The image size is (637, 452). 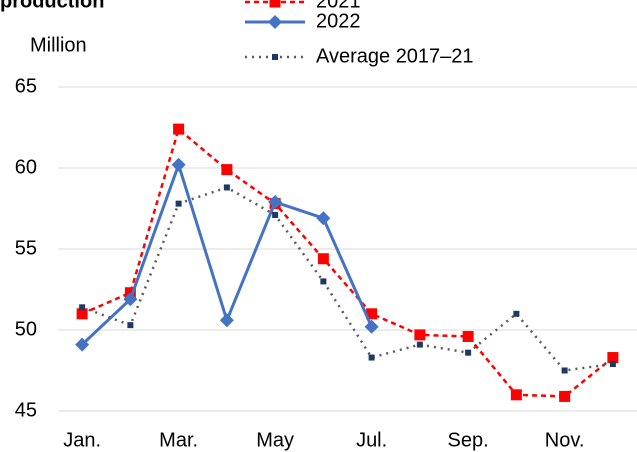 What do you see at coordinates (338, 6) in the screenshot?
I see `legend-label: 2021` at bounding box center [338, 6].